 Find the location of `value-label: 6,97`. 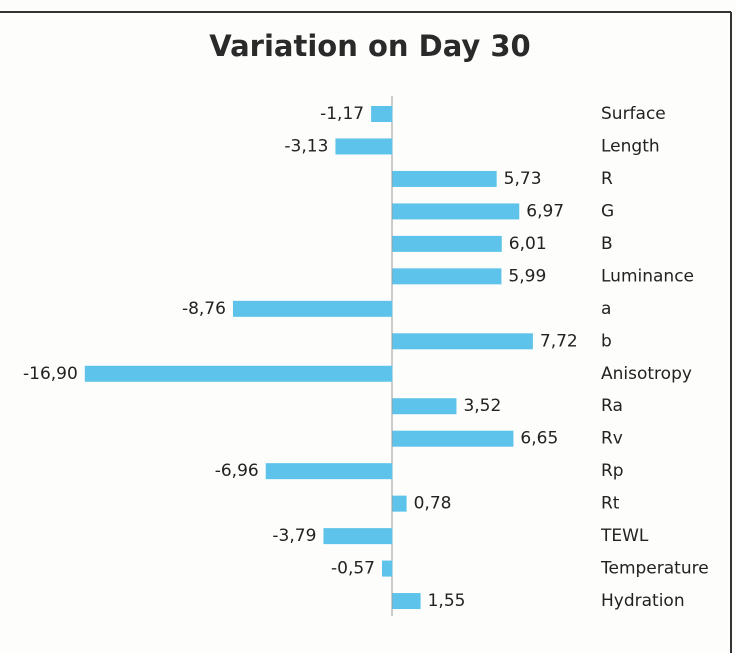

value-label: 6,97 is located at coordinates (545, 211).